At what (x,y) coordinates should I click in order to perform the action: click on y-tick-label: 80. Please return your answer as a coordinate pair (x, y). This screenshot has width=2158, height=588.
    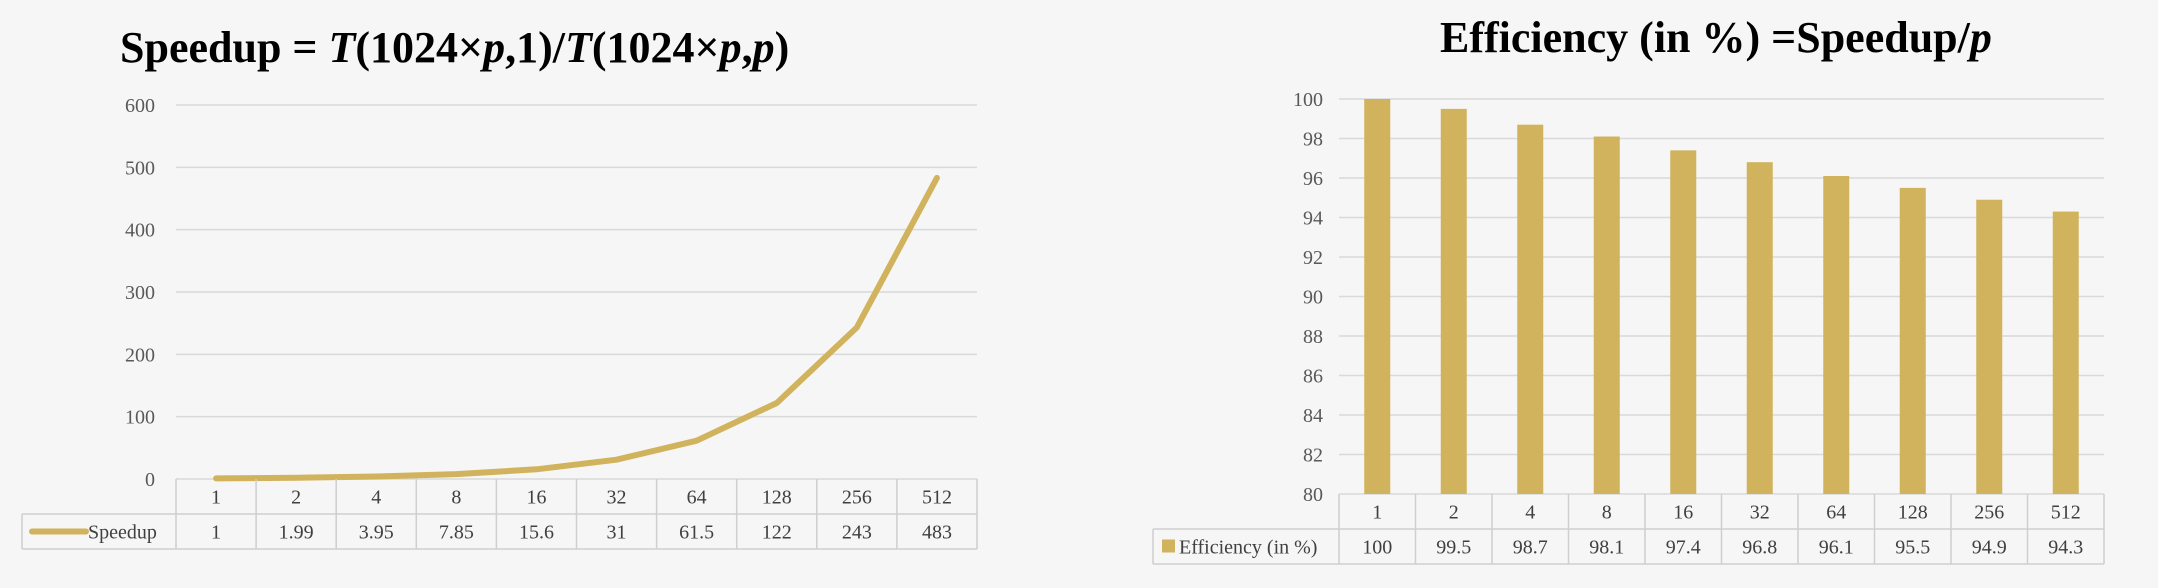
    Looking at the image, I should click on (1313, 495).